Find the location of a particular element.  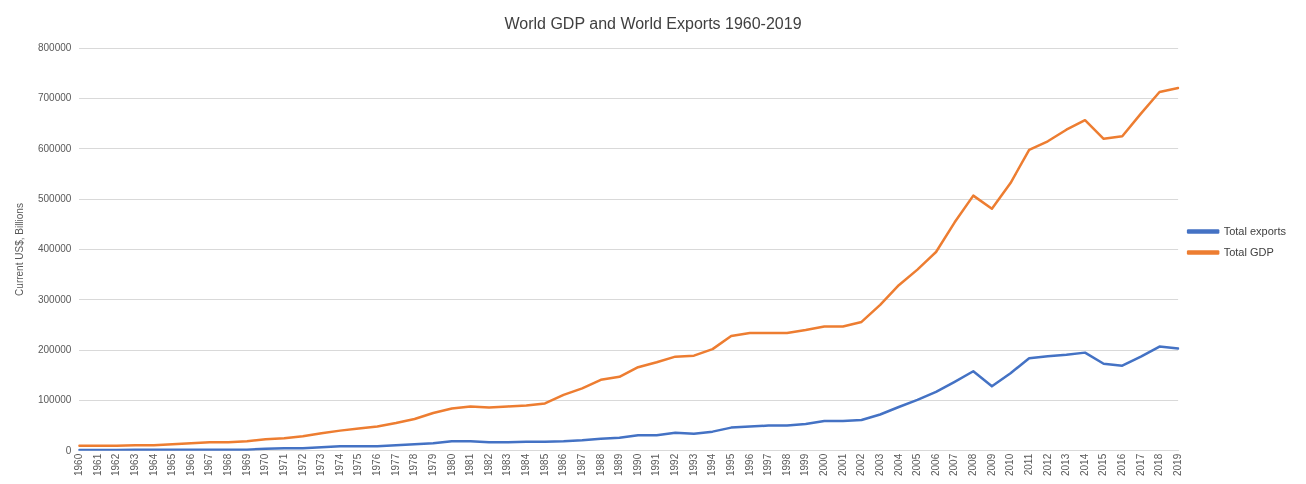

x-tick-label: 1969 is located at coordinates (246, 464).